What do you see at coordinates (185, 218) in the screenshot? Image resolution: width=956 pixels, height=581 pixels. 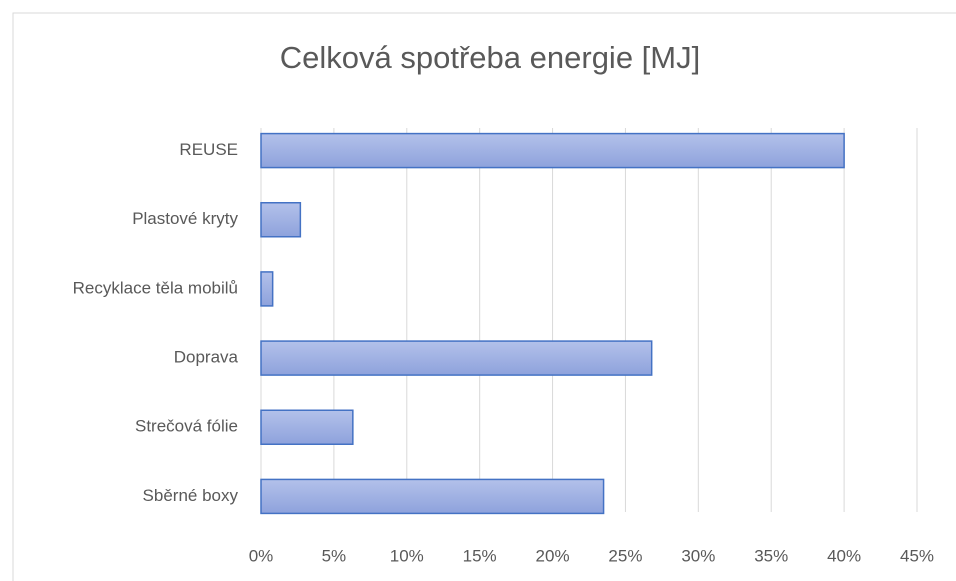 I see `y-tick-label: Plastové kryty` at bounding box center [185, 218].